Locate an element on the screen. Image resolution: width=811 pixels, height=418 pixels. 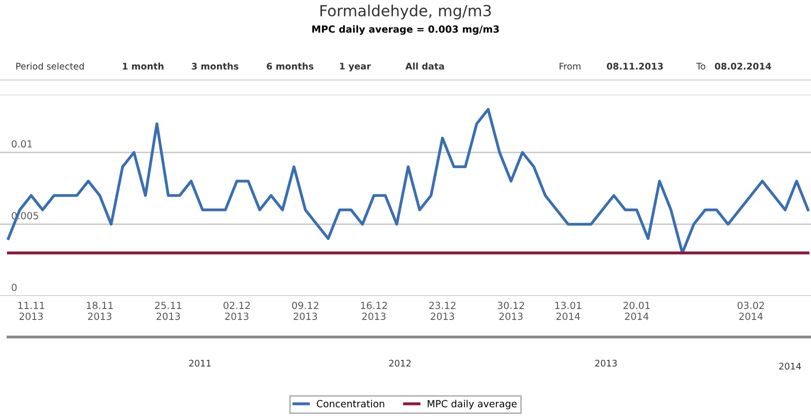
x-tick-label: 18.11 2013 is located at coordinates (99, 311).